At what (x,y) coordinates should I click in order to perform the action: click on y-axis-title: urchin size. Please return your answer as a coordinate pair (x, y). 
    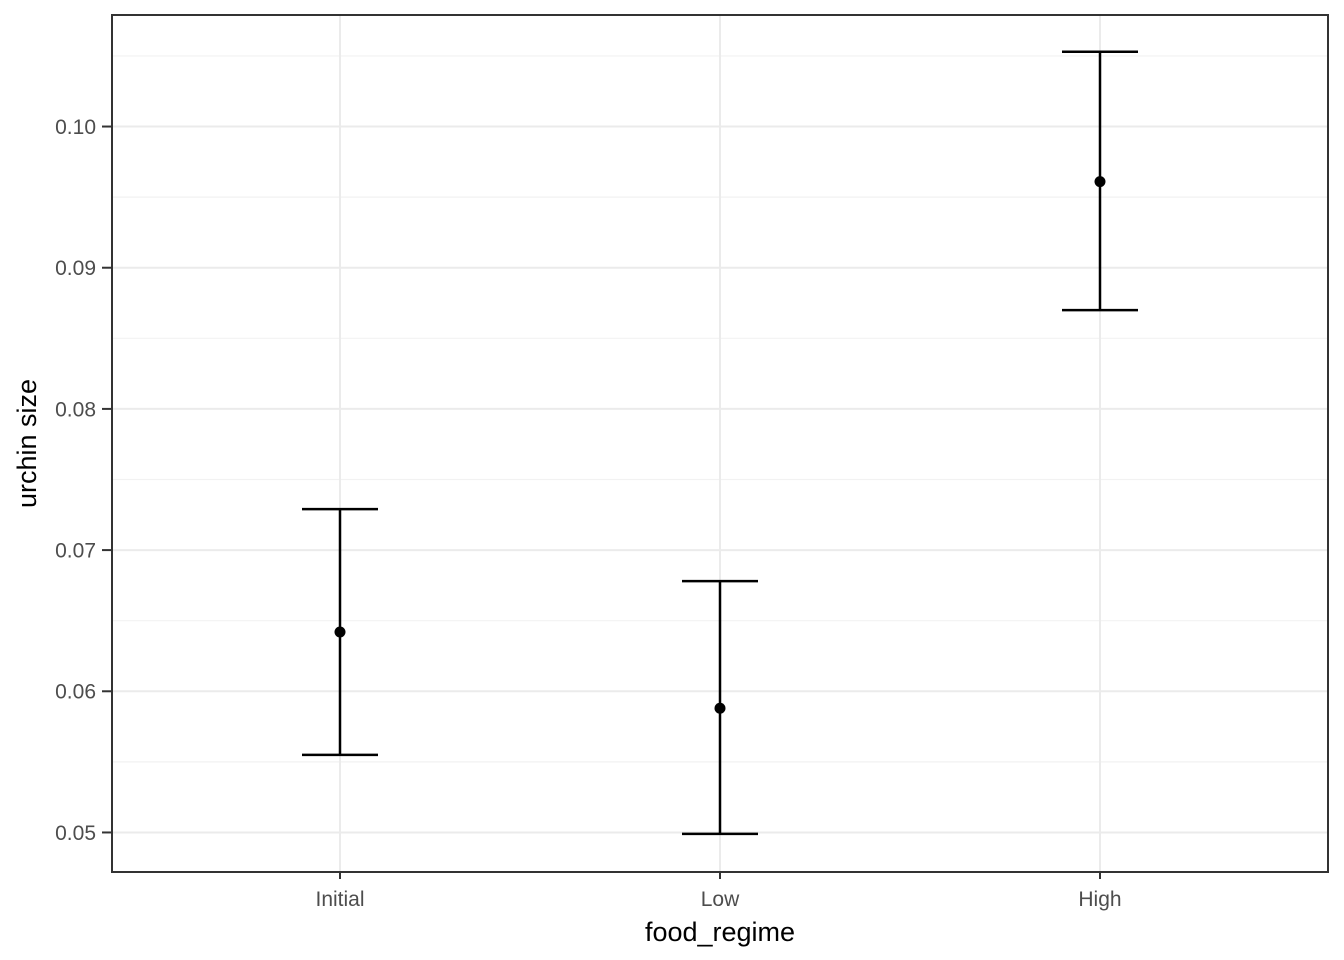
    Looking at the image, I should click on (27, 443).